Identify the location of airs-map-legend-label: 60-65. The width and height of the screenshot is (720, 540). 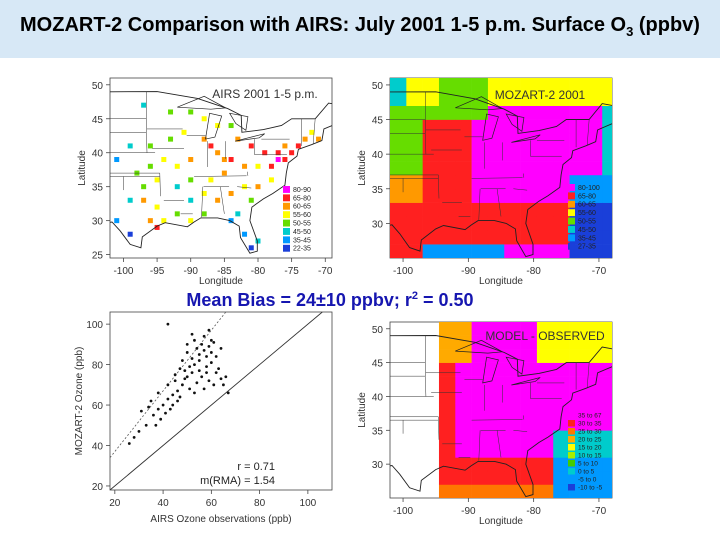
(302, 207).